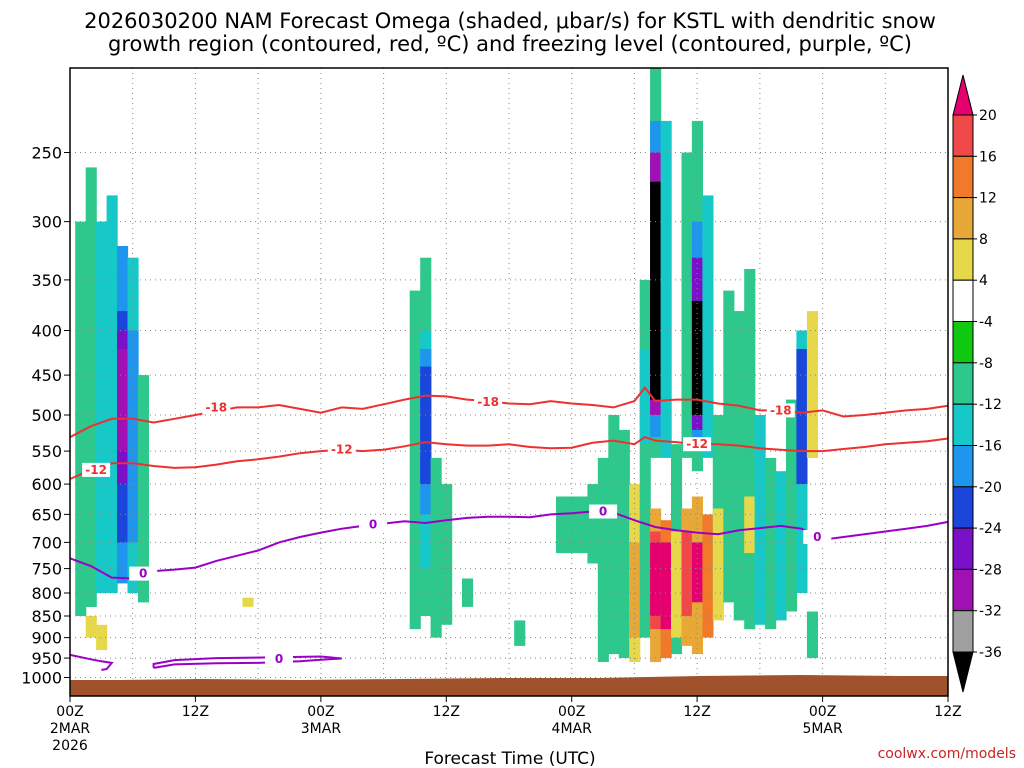  I want to click on colorbar-label: 12, so click(988, 199).